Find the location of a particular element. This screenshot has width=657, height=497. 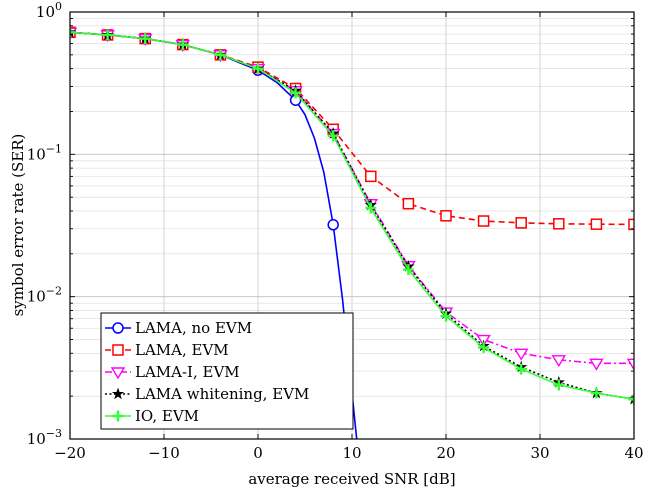

legend-entry: LAMA whitening, EVM is located at coordinates (207, 394).